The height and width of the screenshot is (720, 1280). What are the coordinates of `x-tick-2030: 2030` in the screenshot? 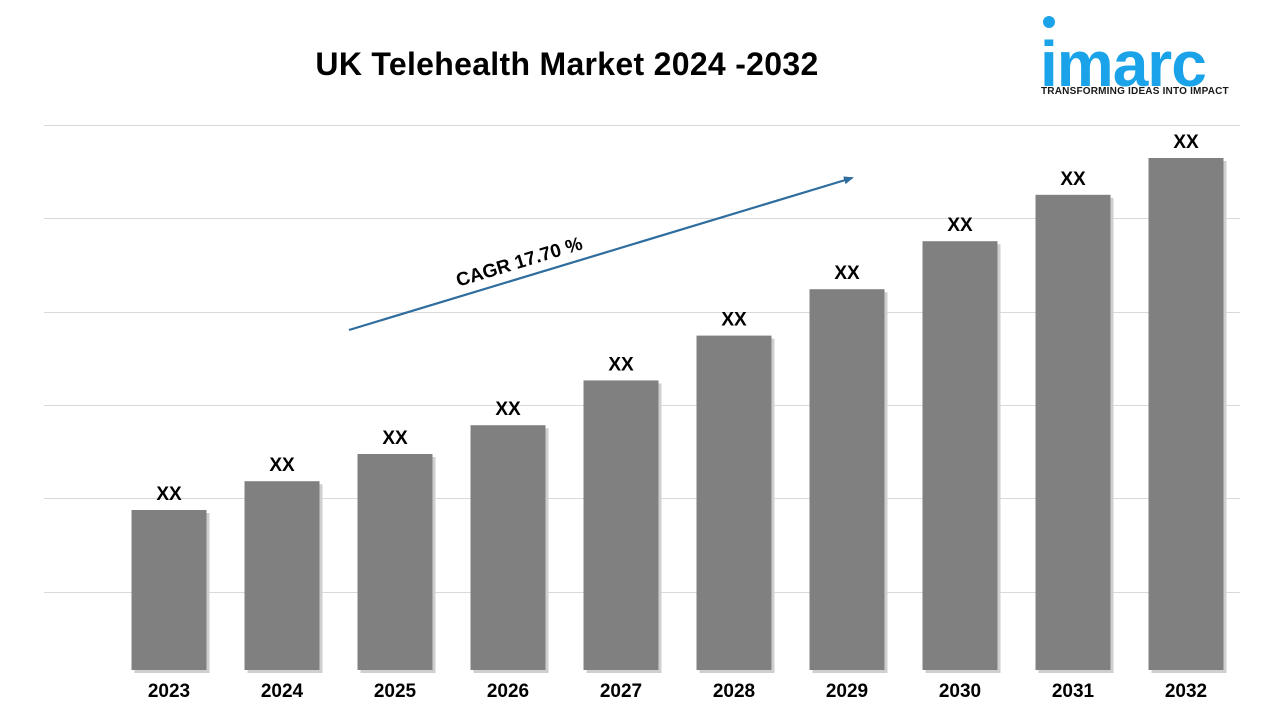 It's located at (960, 691).